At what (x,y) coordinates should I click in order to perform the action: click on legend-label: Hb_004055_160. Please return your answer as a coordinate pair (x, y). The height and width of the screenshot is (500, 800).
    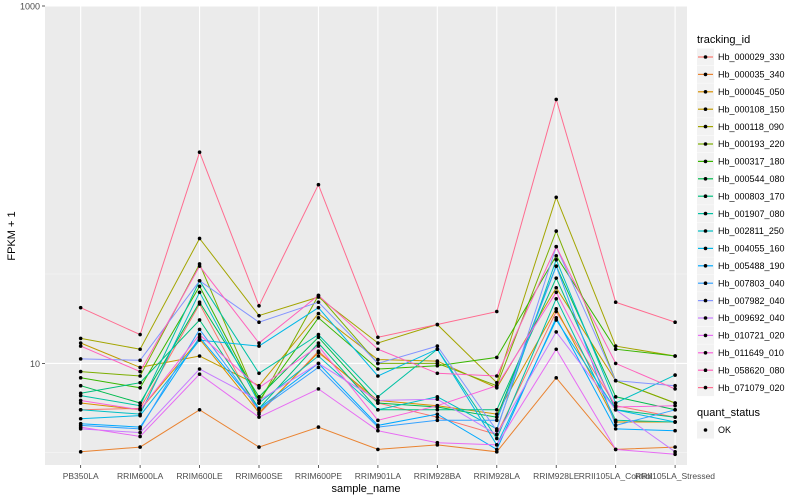
    Looking at the image, I should click on (751, 249).